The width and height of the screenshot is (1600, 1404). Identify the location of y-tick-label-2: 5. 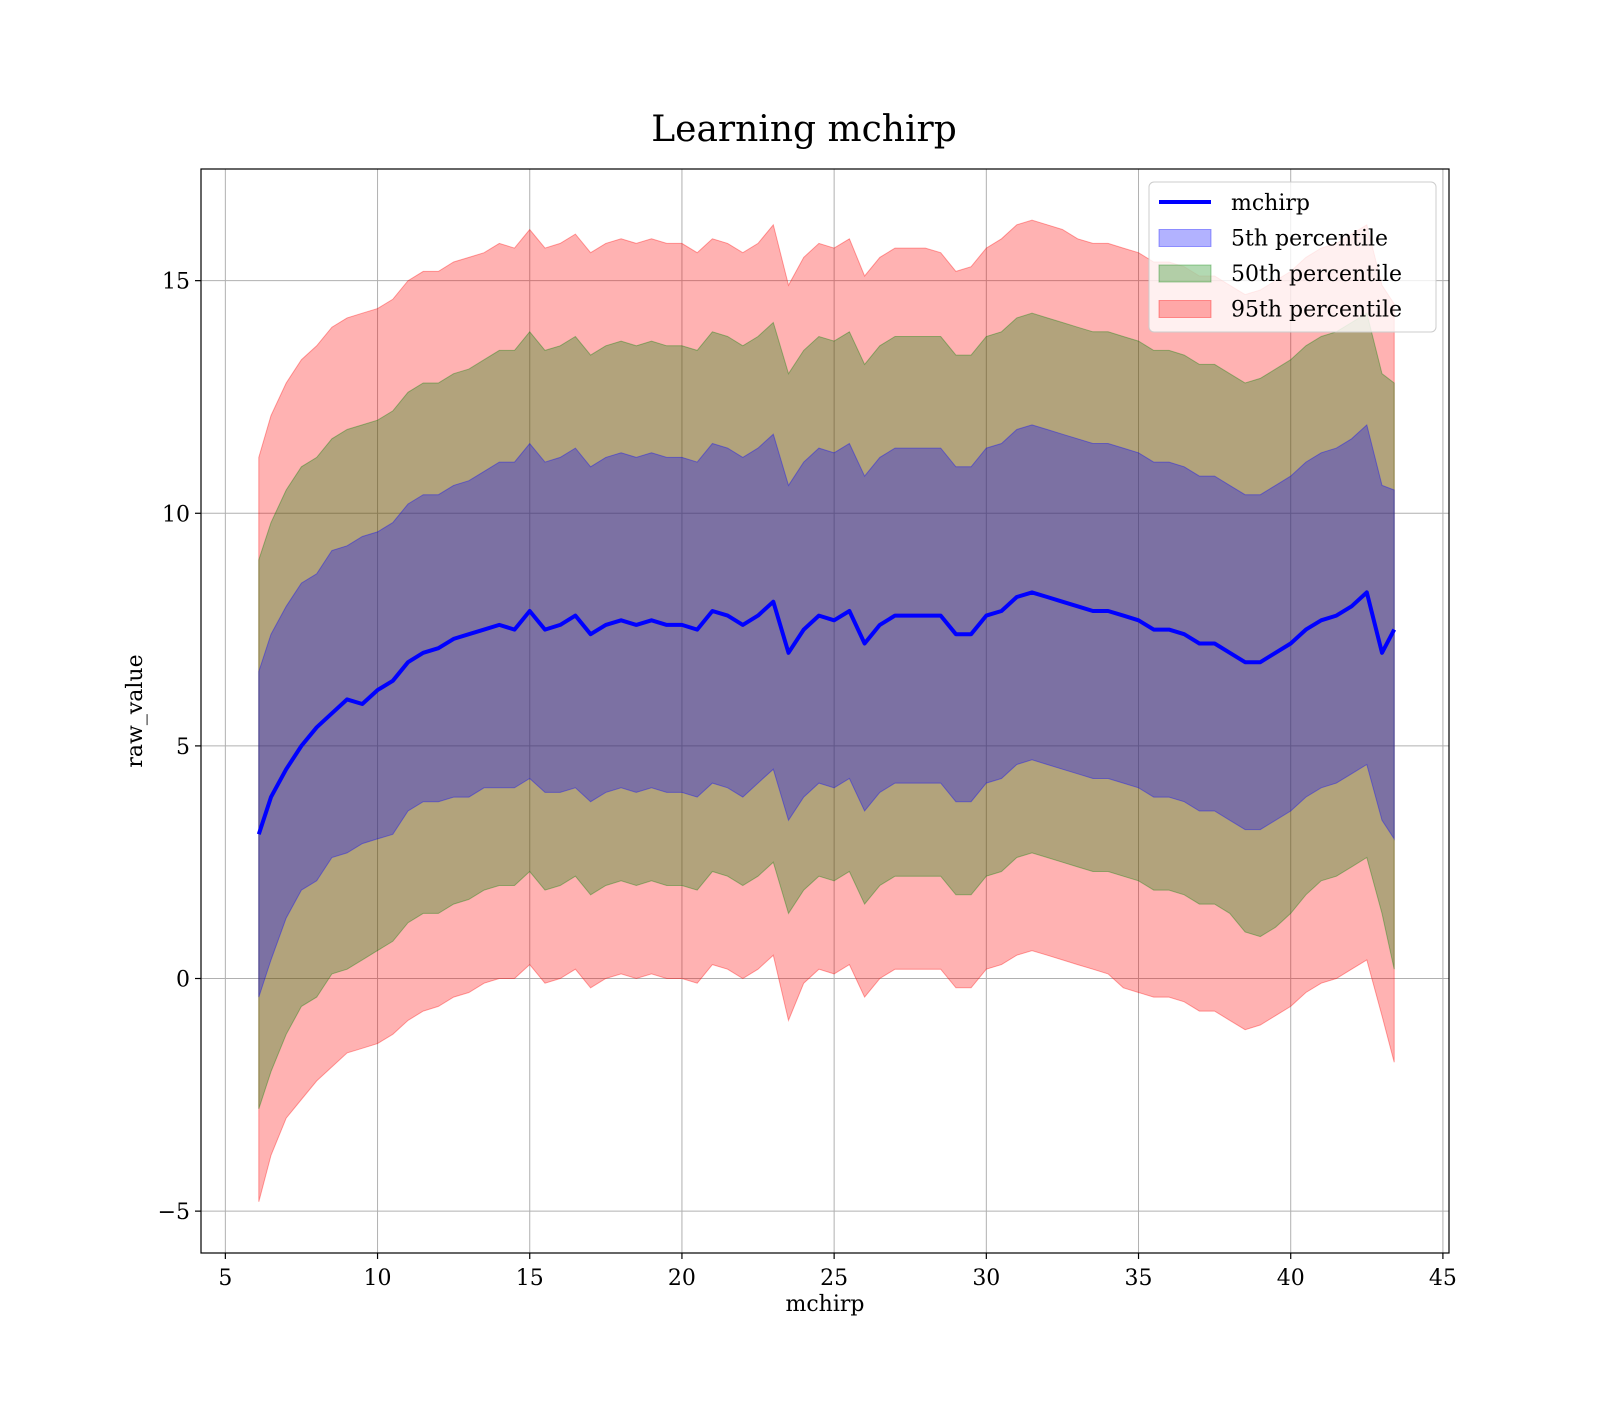
(183, 747).